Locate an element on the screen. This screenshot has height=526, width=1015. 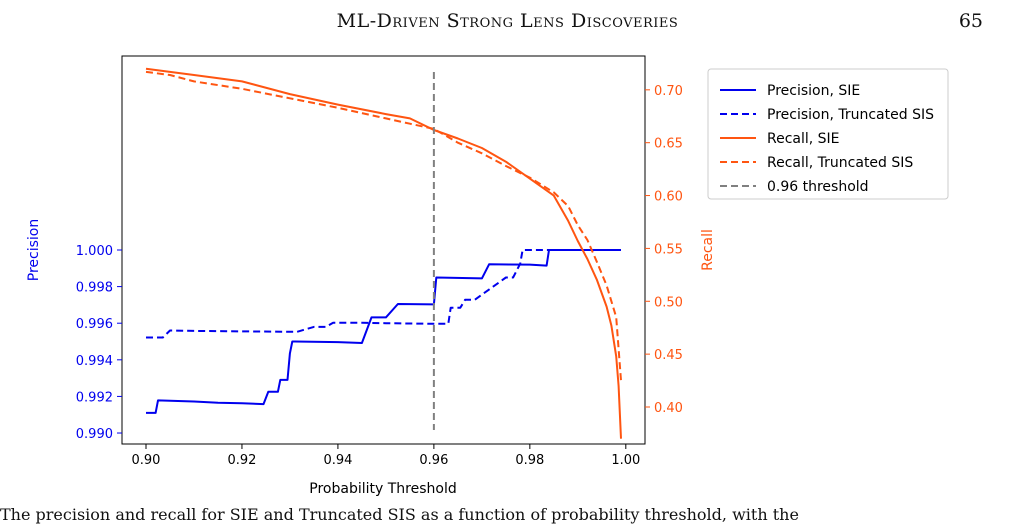
precision-axis-label: Precision is located at coordinates (34, 250).